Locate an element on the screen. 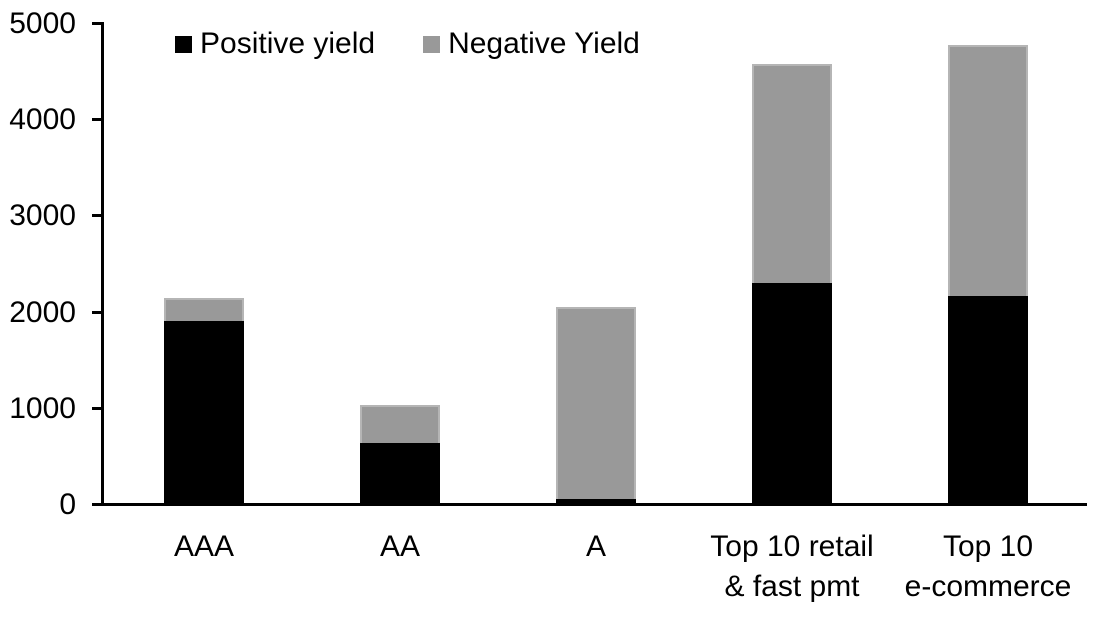 The image size is (1102, 618). legend-label-negative: Negative Yield is located at coordinates (544, 43).